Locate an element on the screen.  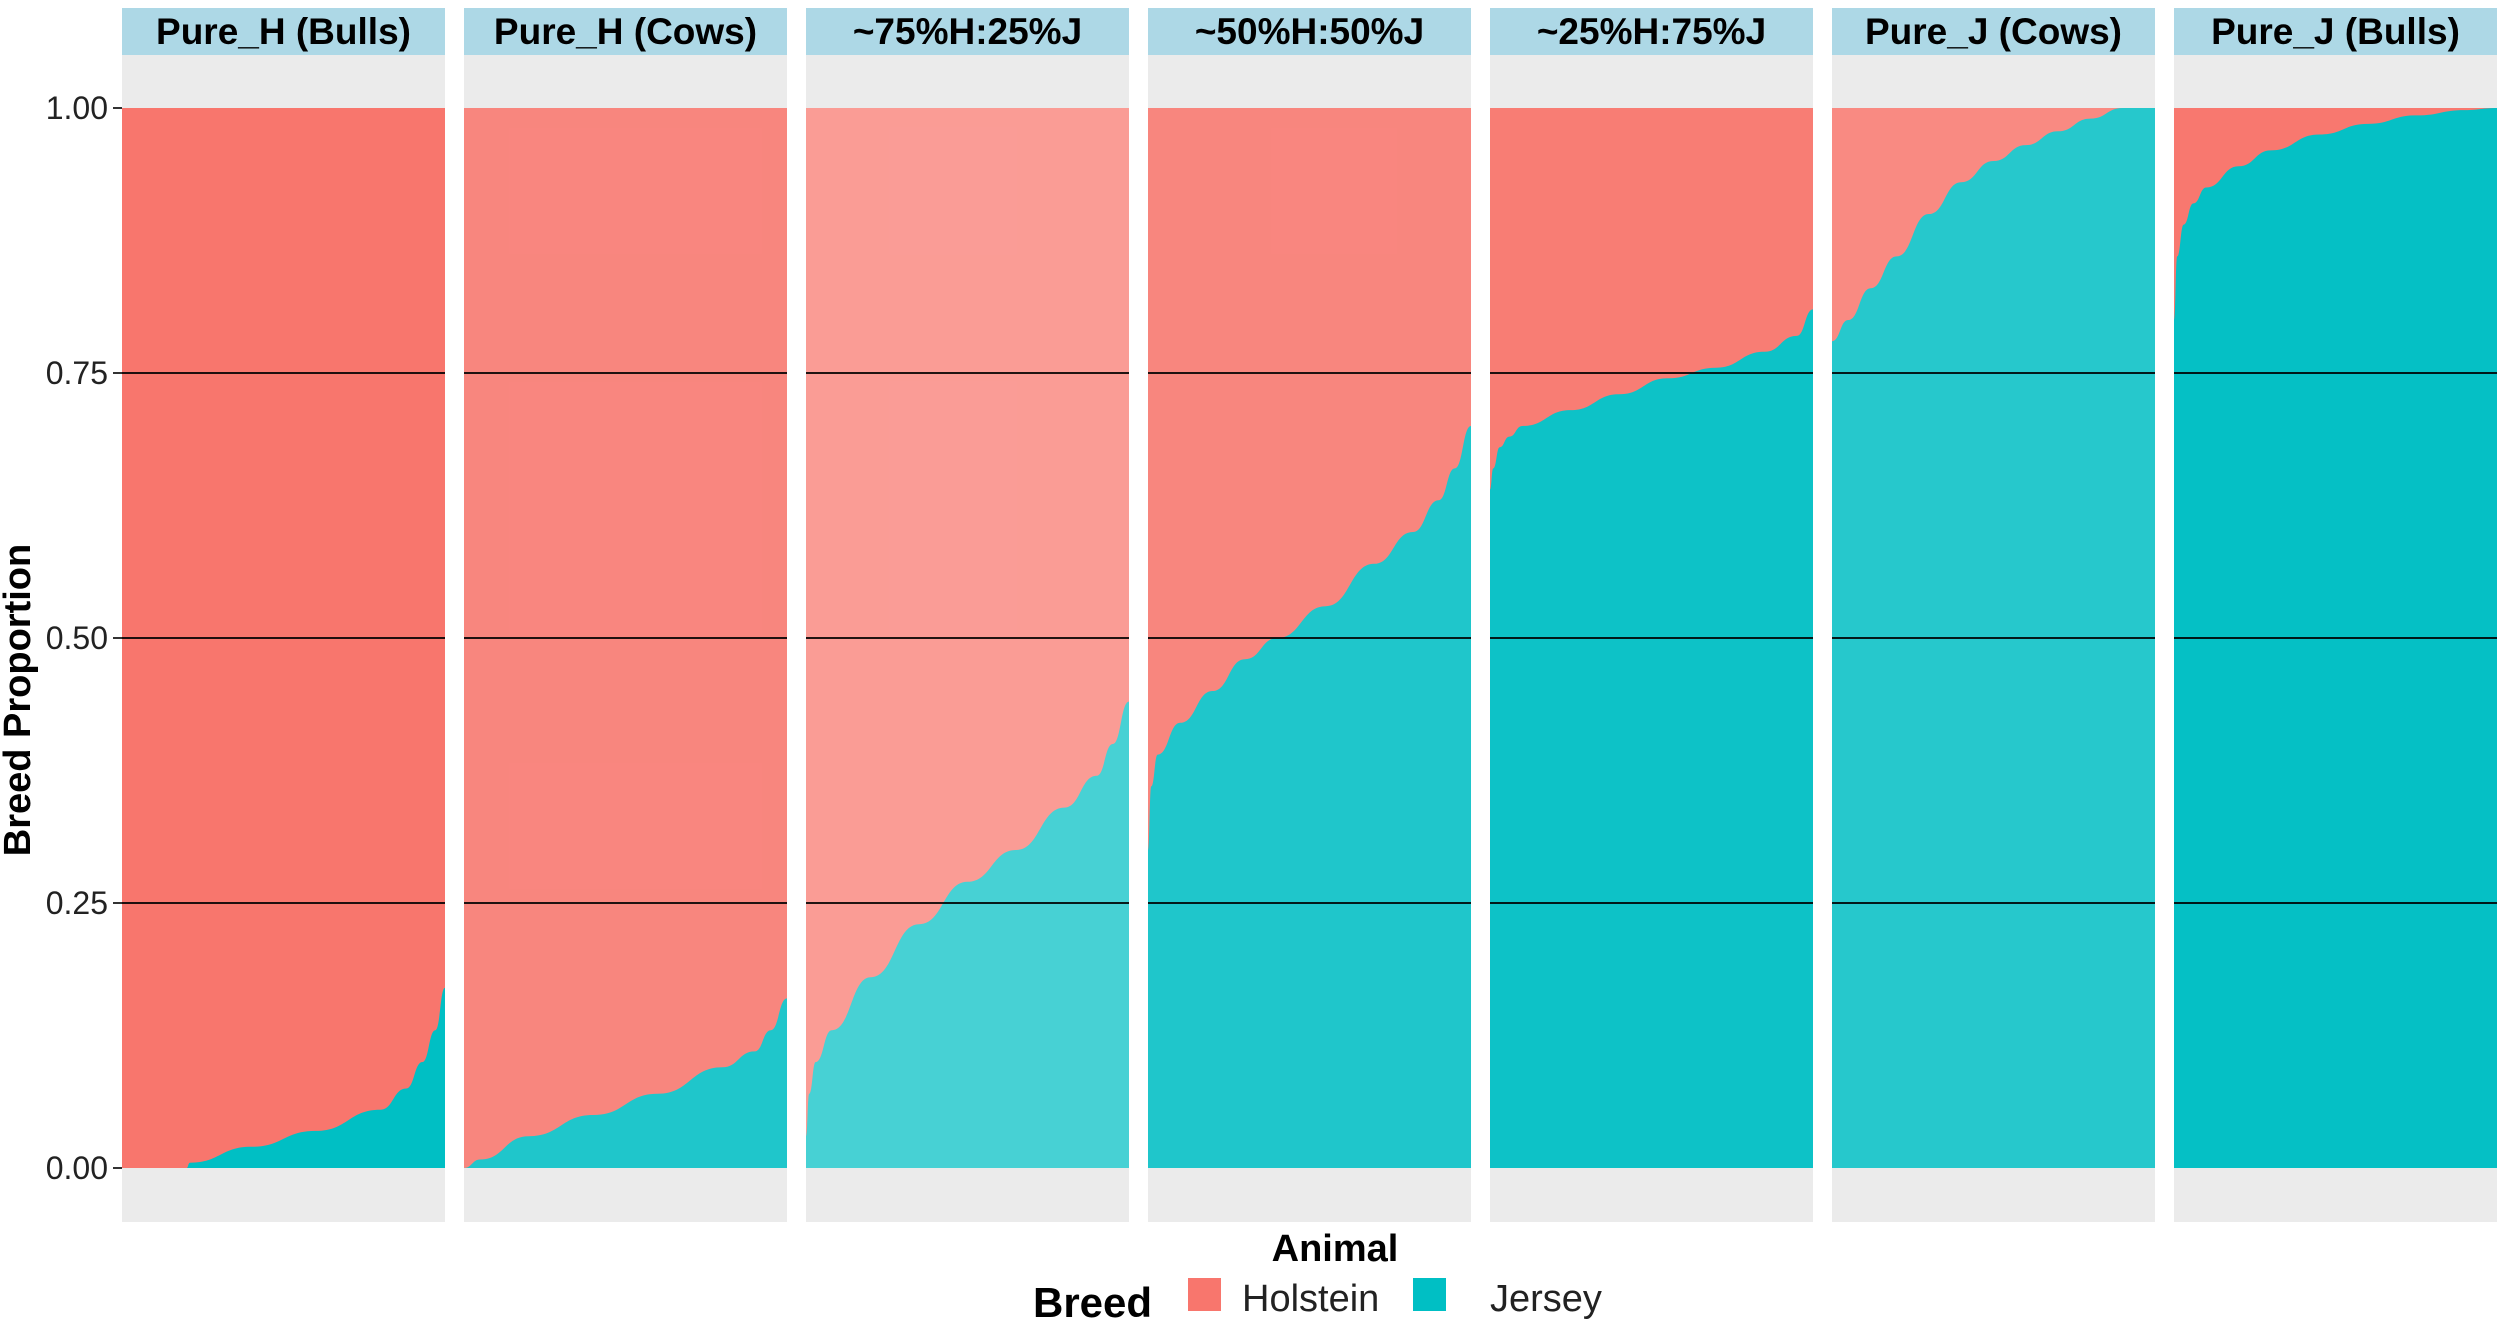
panel-3: ~75%H:25%J is located at coordinates (967, 615).